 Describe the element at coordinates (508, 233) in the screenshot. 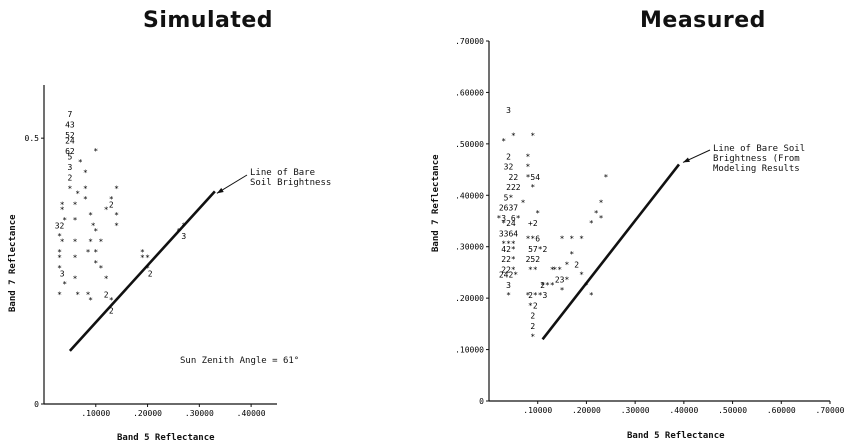

I see `measured-data-point: 3364` at that location.